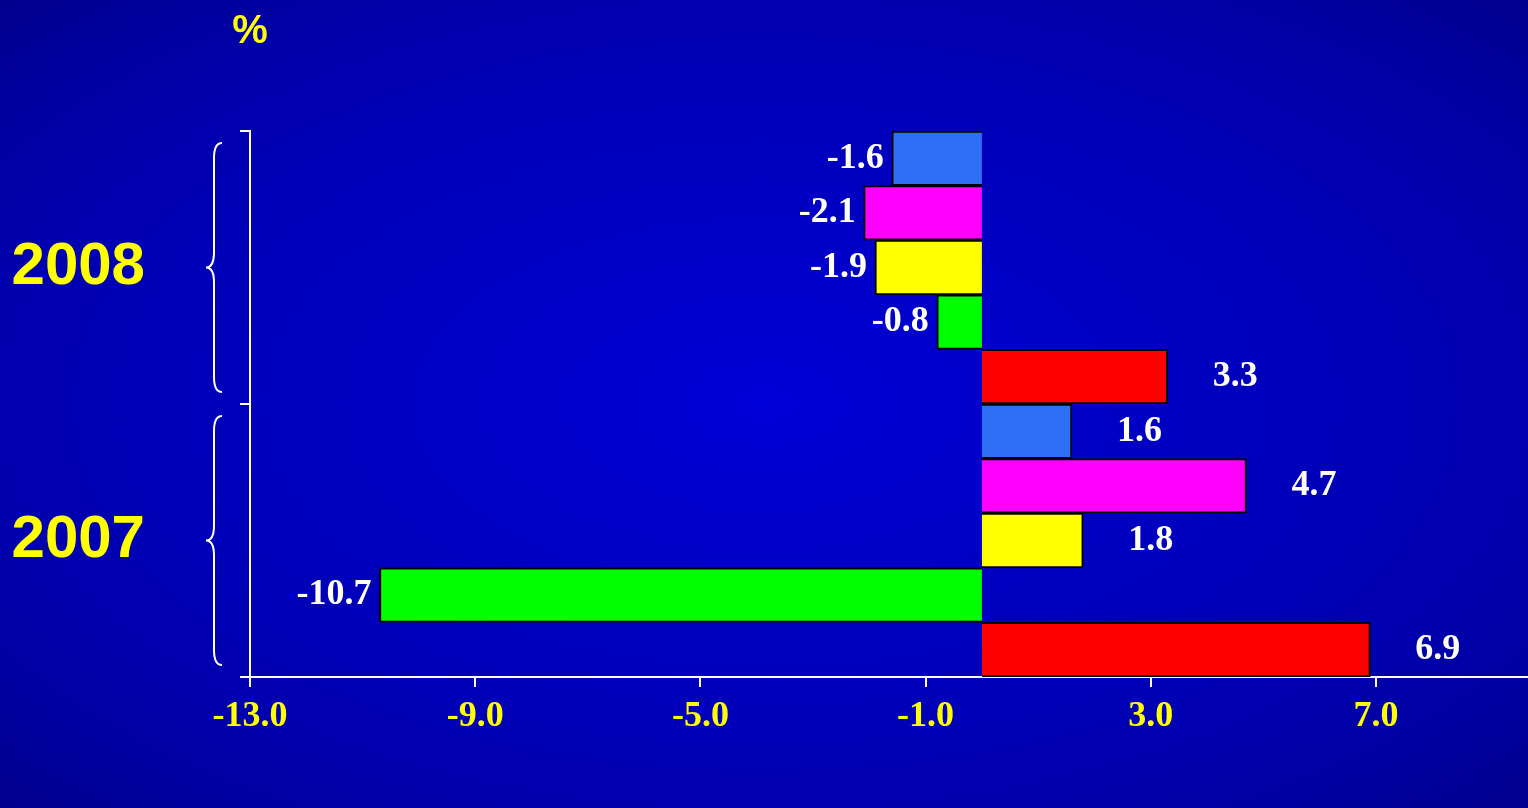 This screenshot has height=808, width=1528. I want to click on data-label: 4.7, so click(1314, 483).